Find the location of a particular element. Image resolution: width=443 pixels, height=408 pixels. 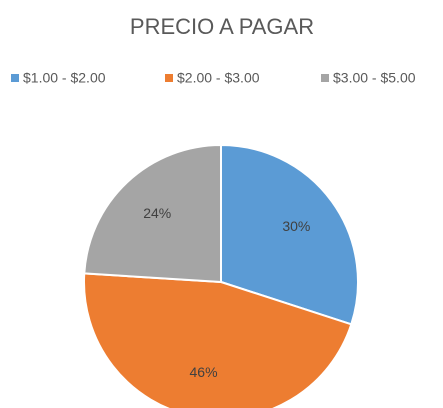

data-label: 30% is located at coordinates (296, 226).